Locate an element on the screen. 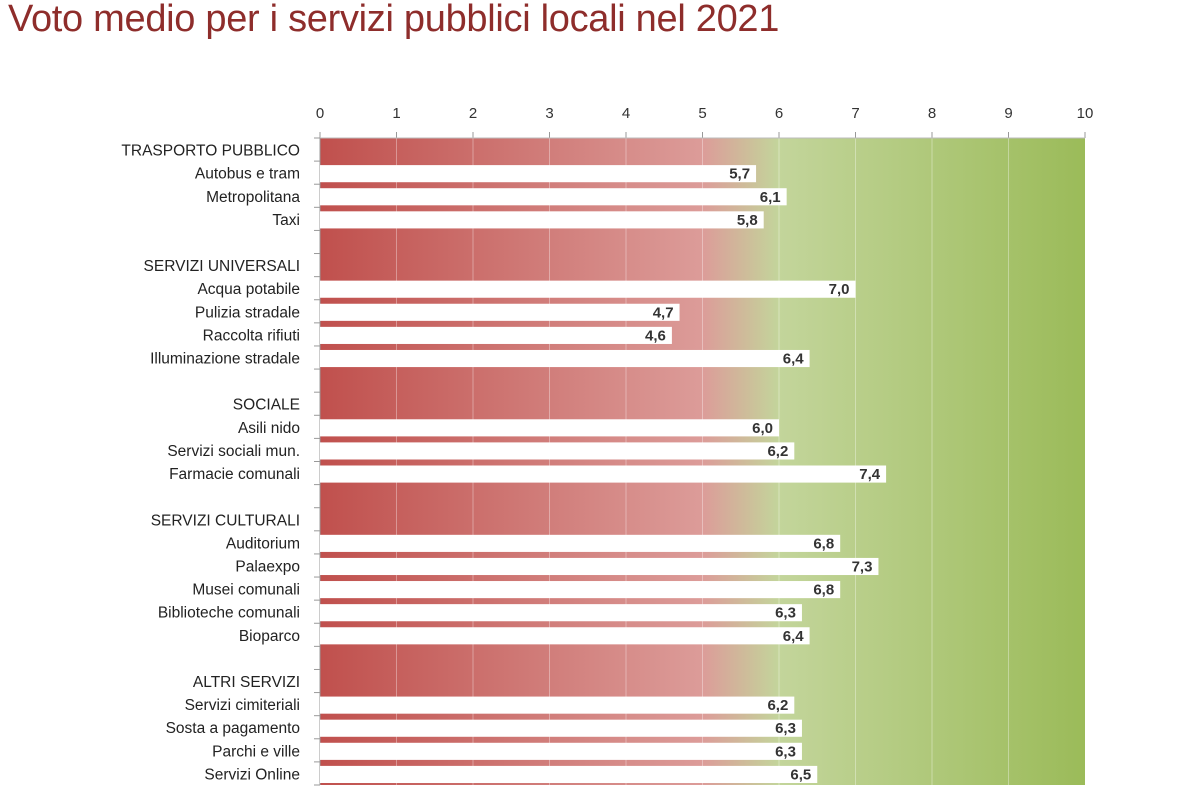 Image resolution: width=1200 pixels, height=800 pixels. category-label: Metropolitana is located at coordinates (253, 197).